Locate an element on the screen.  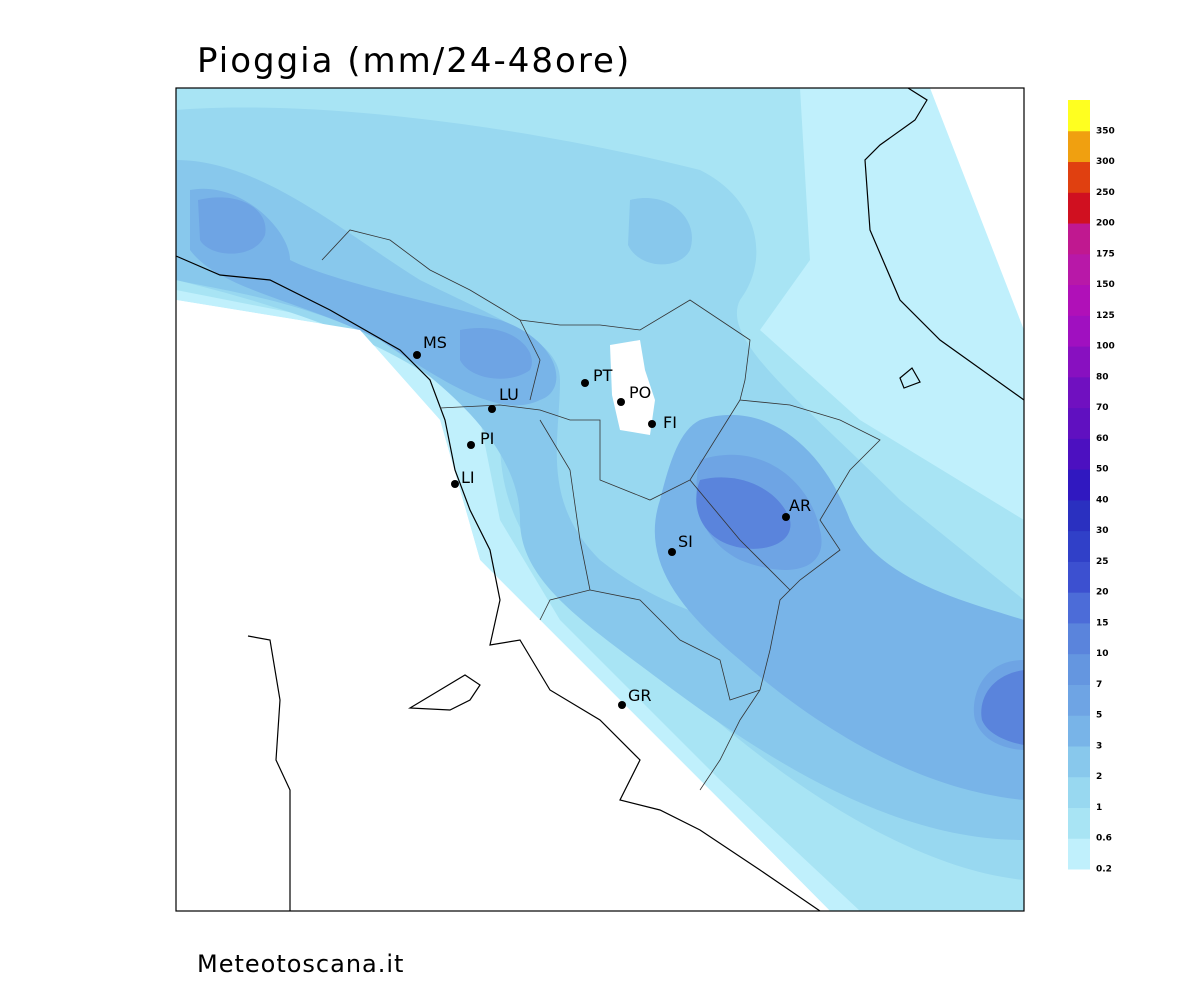
city-label: AR is located at coordinates (800, 505).